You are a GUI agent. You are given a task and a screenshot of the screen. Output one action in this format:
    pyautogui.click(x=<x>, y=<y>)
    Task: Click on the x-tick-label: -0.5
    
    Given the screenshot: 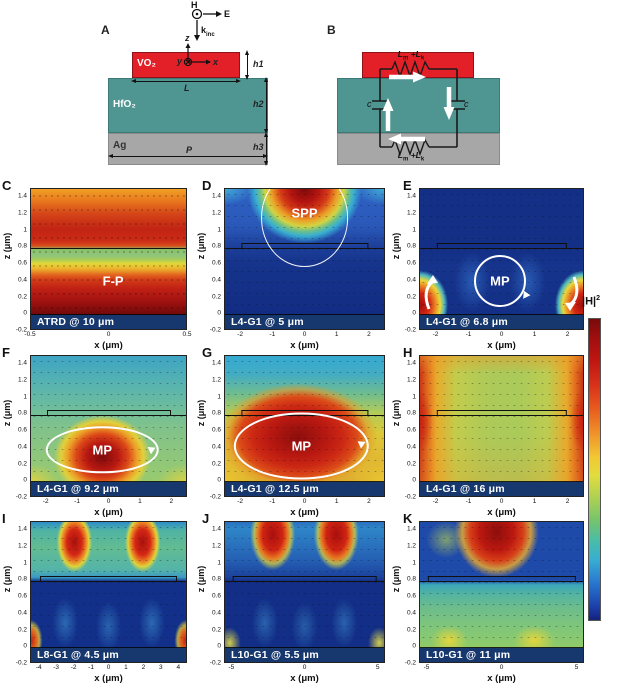 What is the action you would take?
    pyautogui.click(x=30, y=334)
    